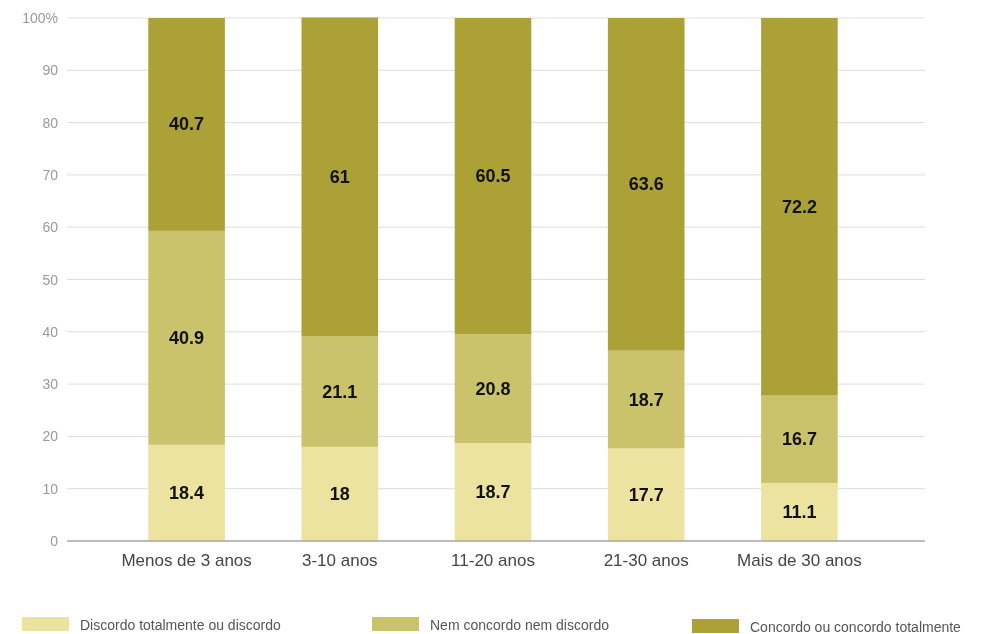 This screenshot has height=634, width=1003. What do you see at coordinates (50, 122) in the screenshot?
I see `y-tick-label: 80` at bounding box center [50, 122].